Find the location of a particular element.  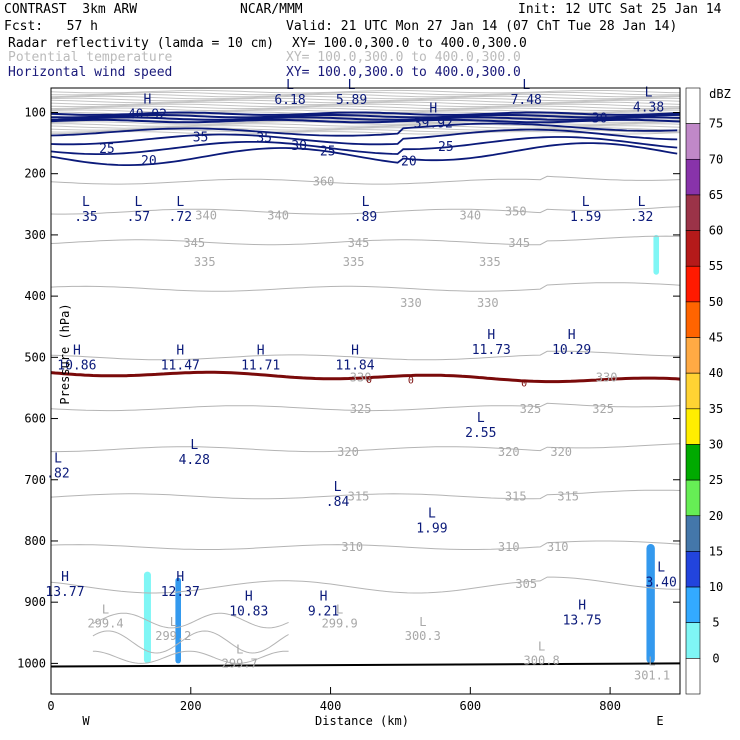

ground-line is located at coordinates (365, 665).